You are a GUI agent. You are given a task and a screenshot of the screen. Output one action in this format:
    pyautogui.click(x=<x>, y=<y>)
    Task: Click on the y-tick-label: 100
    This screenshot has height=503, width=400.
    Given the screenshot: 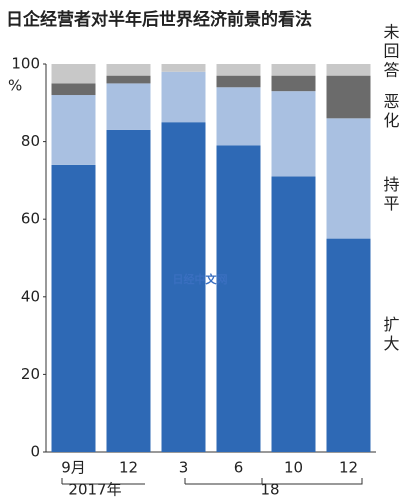 What is the action you would take?
    pyautogui.click(x=25, y=64)
    